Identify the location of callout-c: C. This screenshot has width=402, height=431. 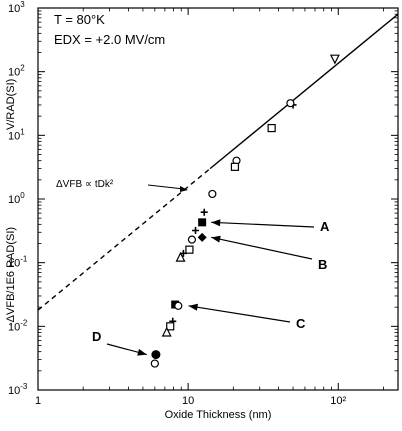
(247, 317).